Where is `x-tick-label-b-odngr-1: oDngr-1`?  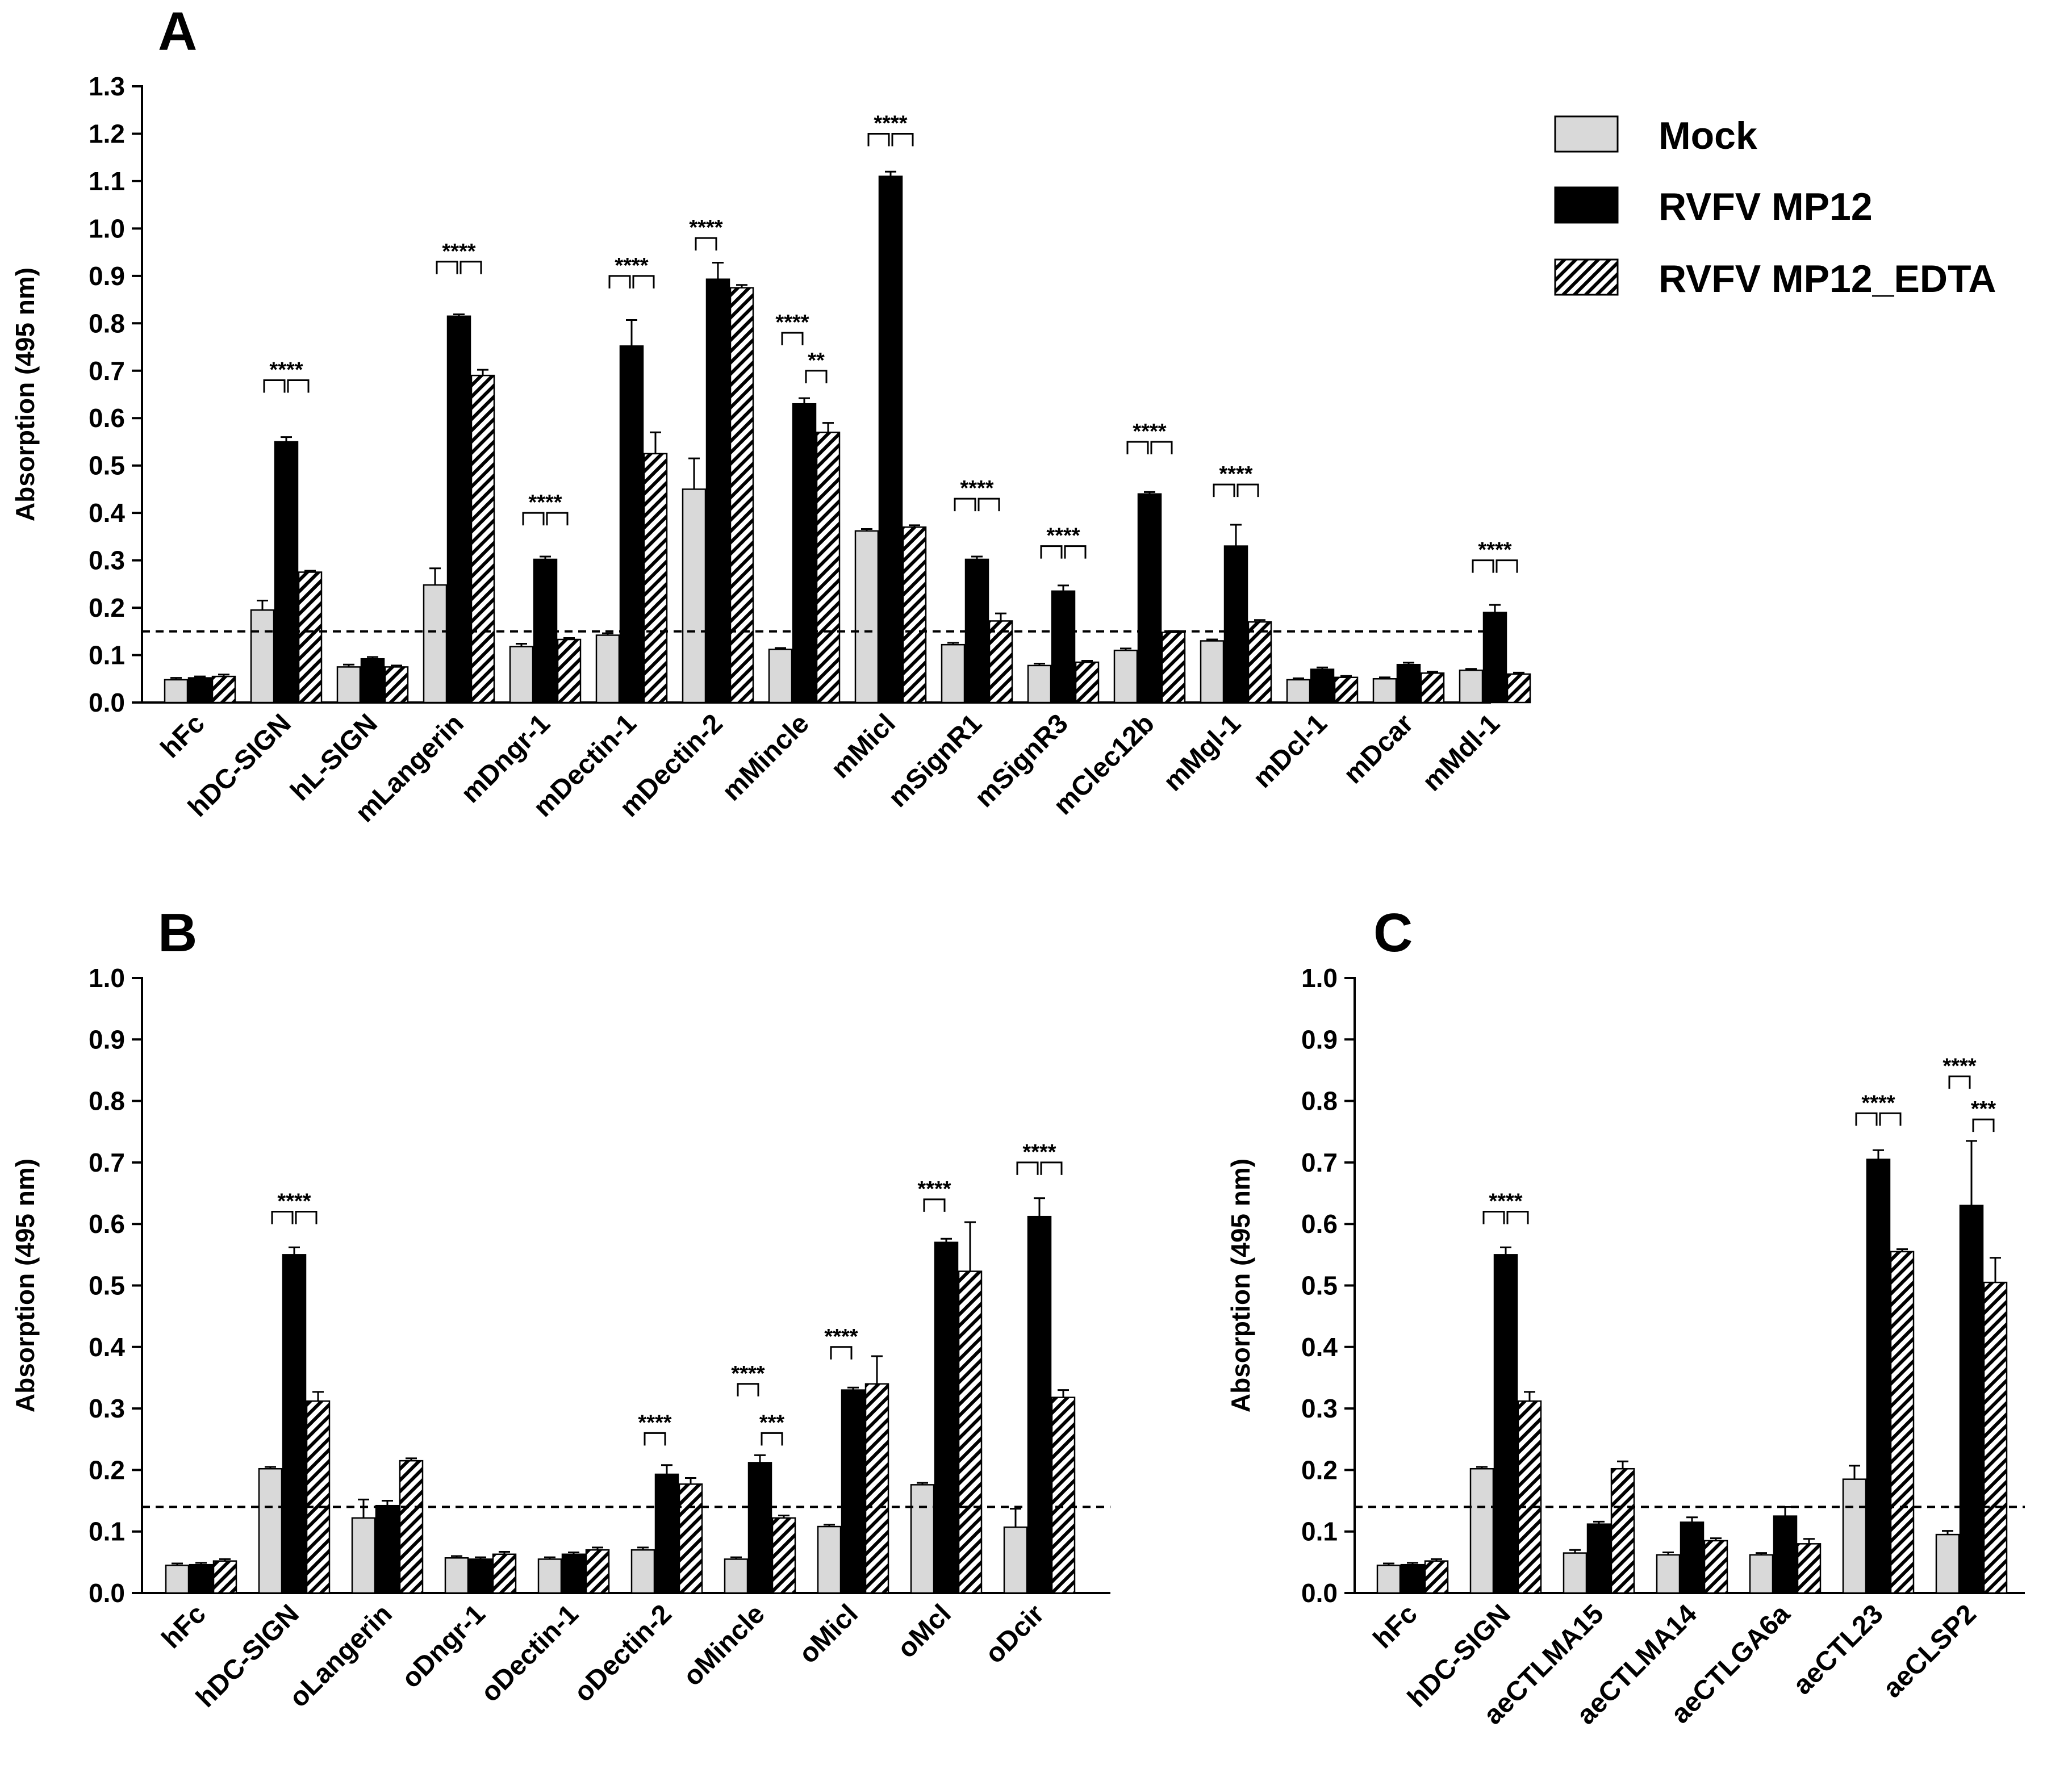
x-tick-label-b-odngr-1: oDngr-1 is located at coordinates (444, 1647).